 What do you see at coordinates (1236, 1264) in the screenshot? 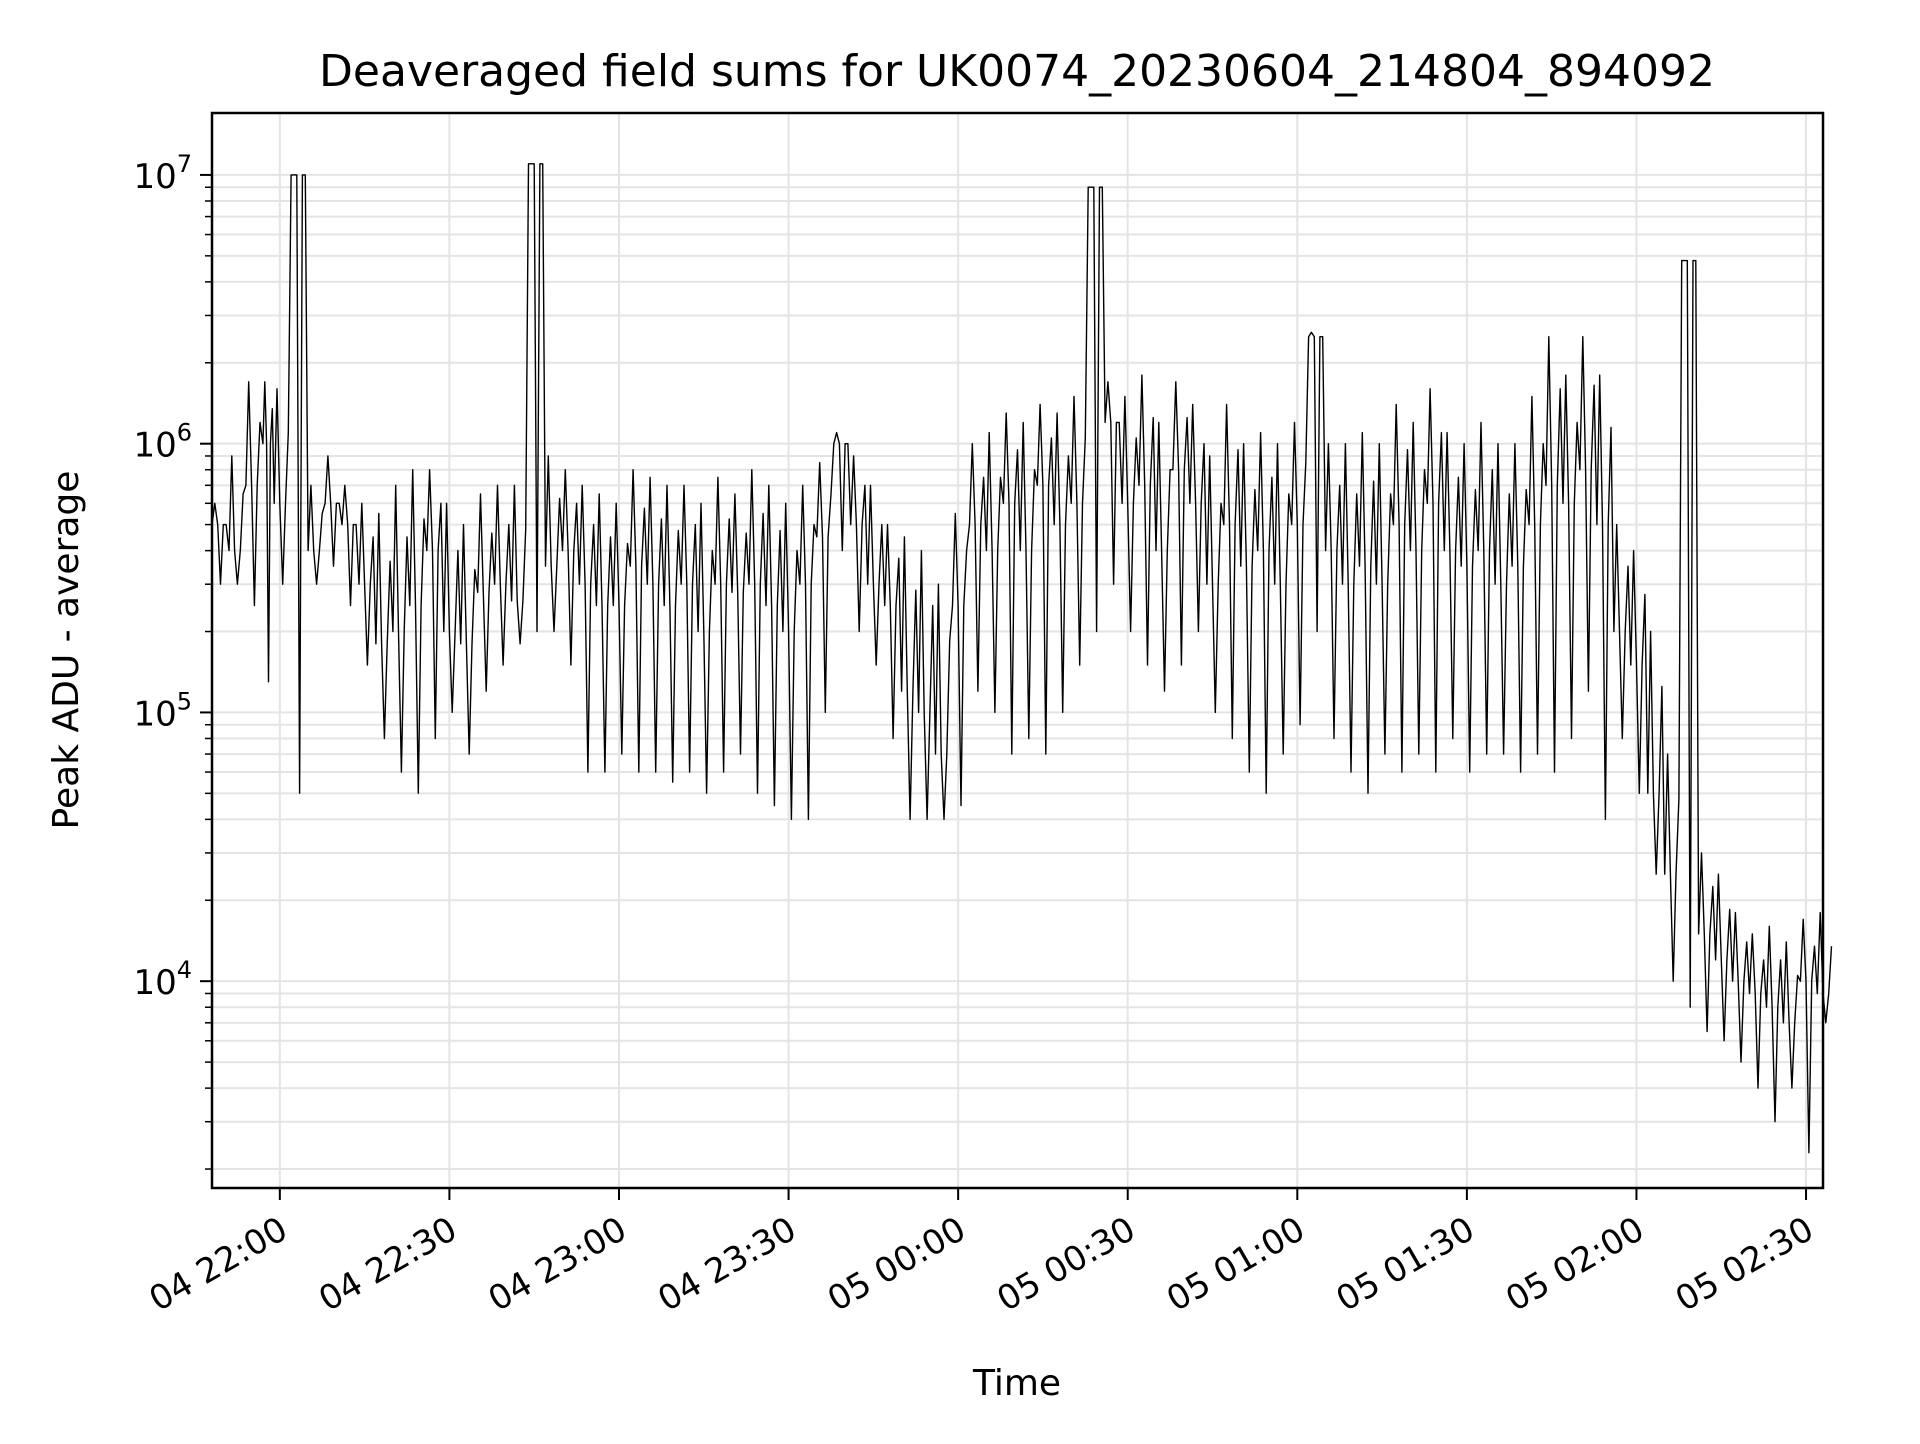
I see `x-tick-label: 05 01:00` at bounding box center [1236, 1264].